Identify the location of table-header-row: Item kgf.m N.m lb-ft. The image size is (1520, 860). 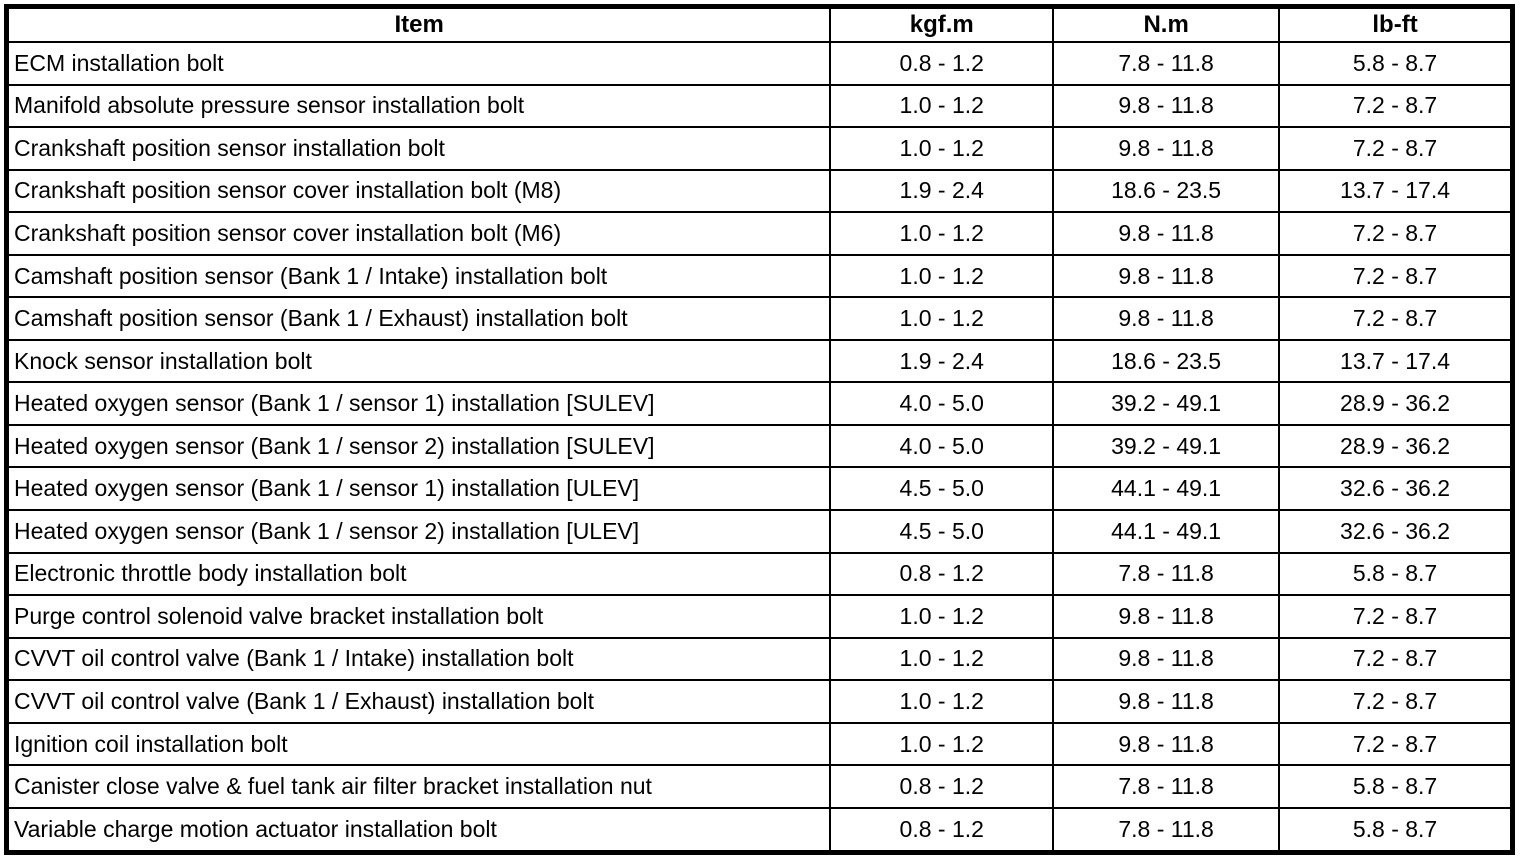
(759, 24).